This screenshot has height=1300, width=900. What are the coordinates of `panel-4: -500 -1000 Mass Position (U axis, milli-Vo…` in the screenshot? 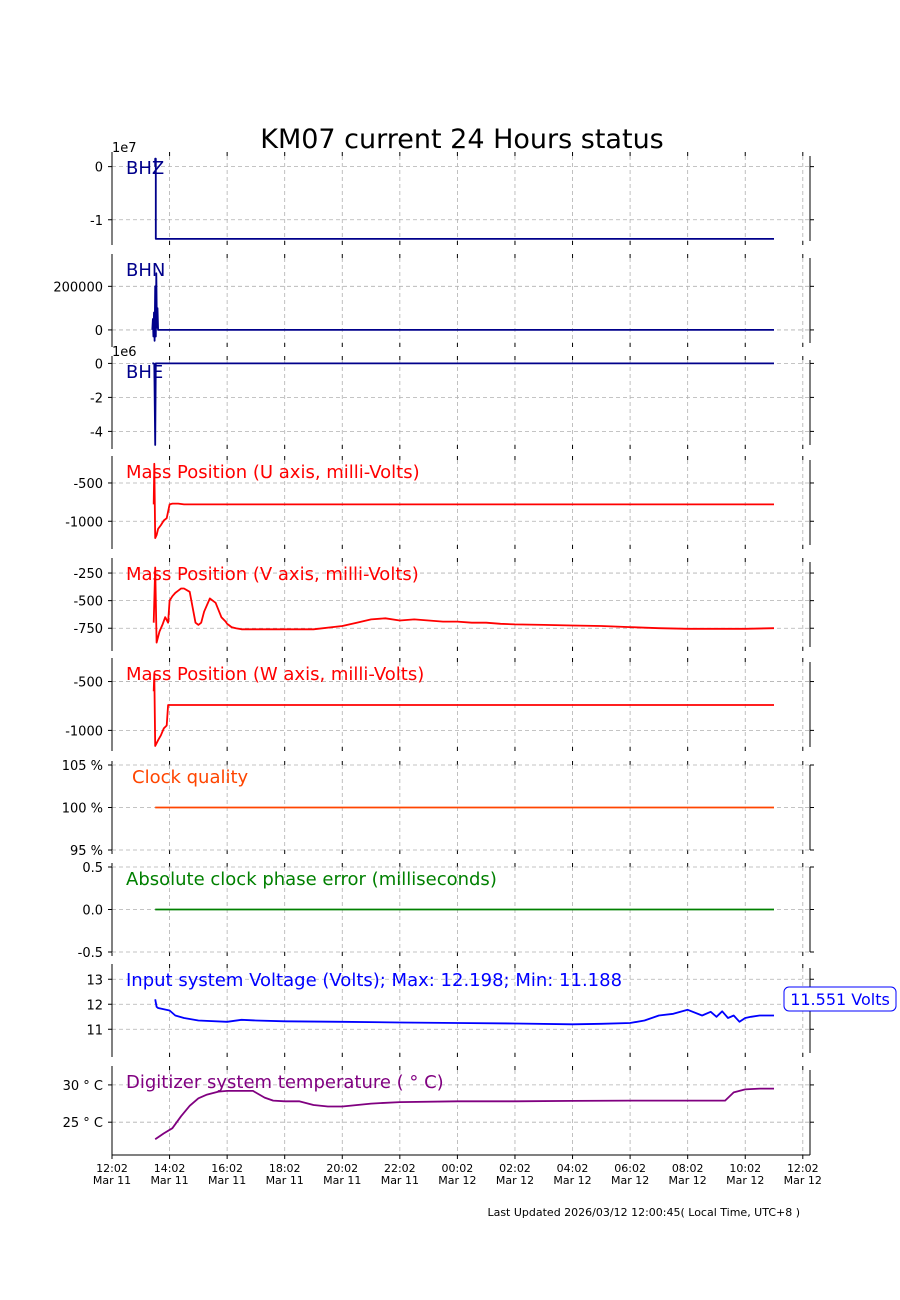 It's located at (439, 502).